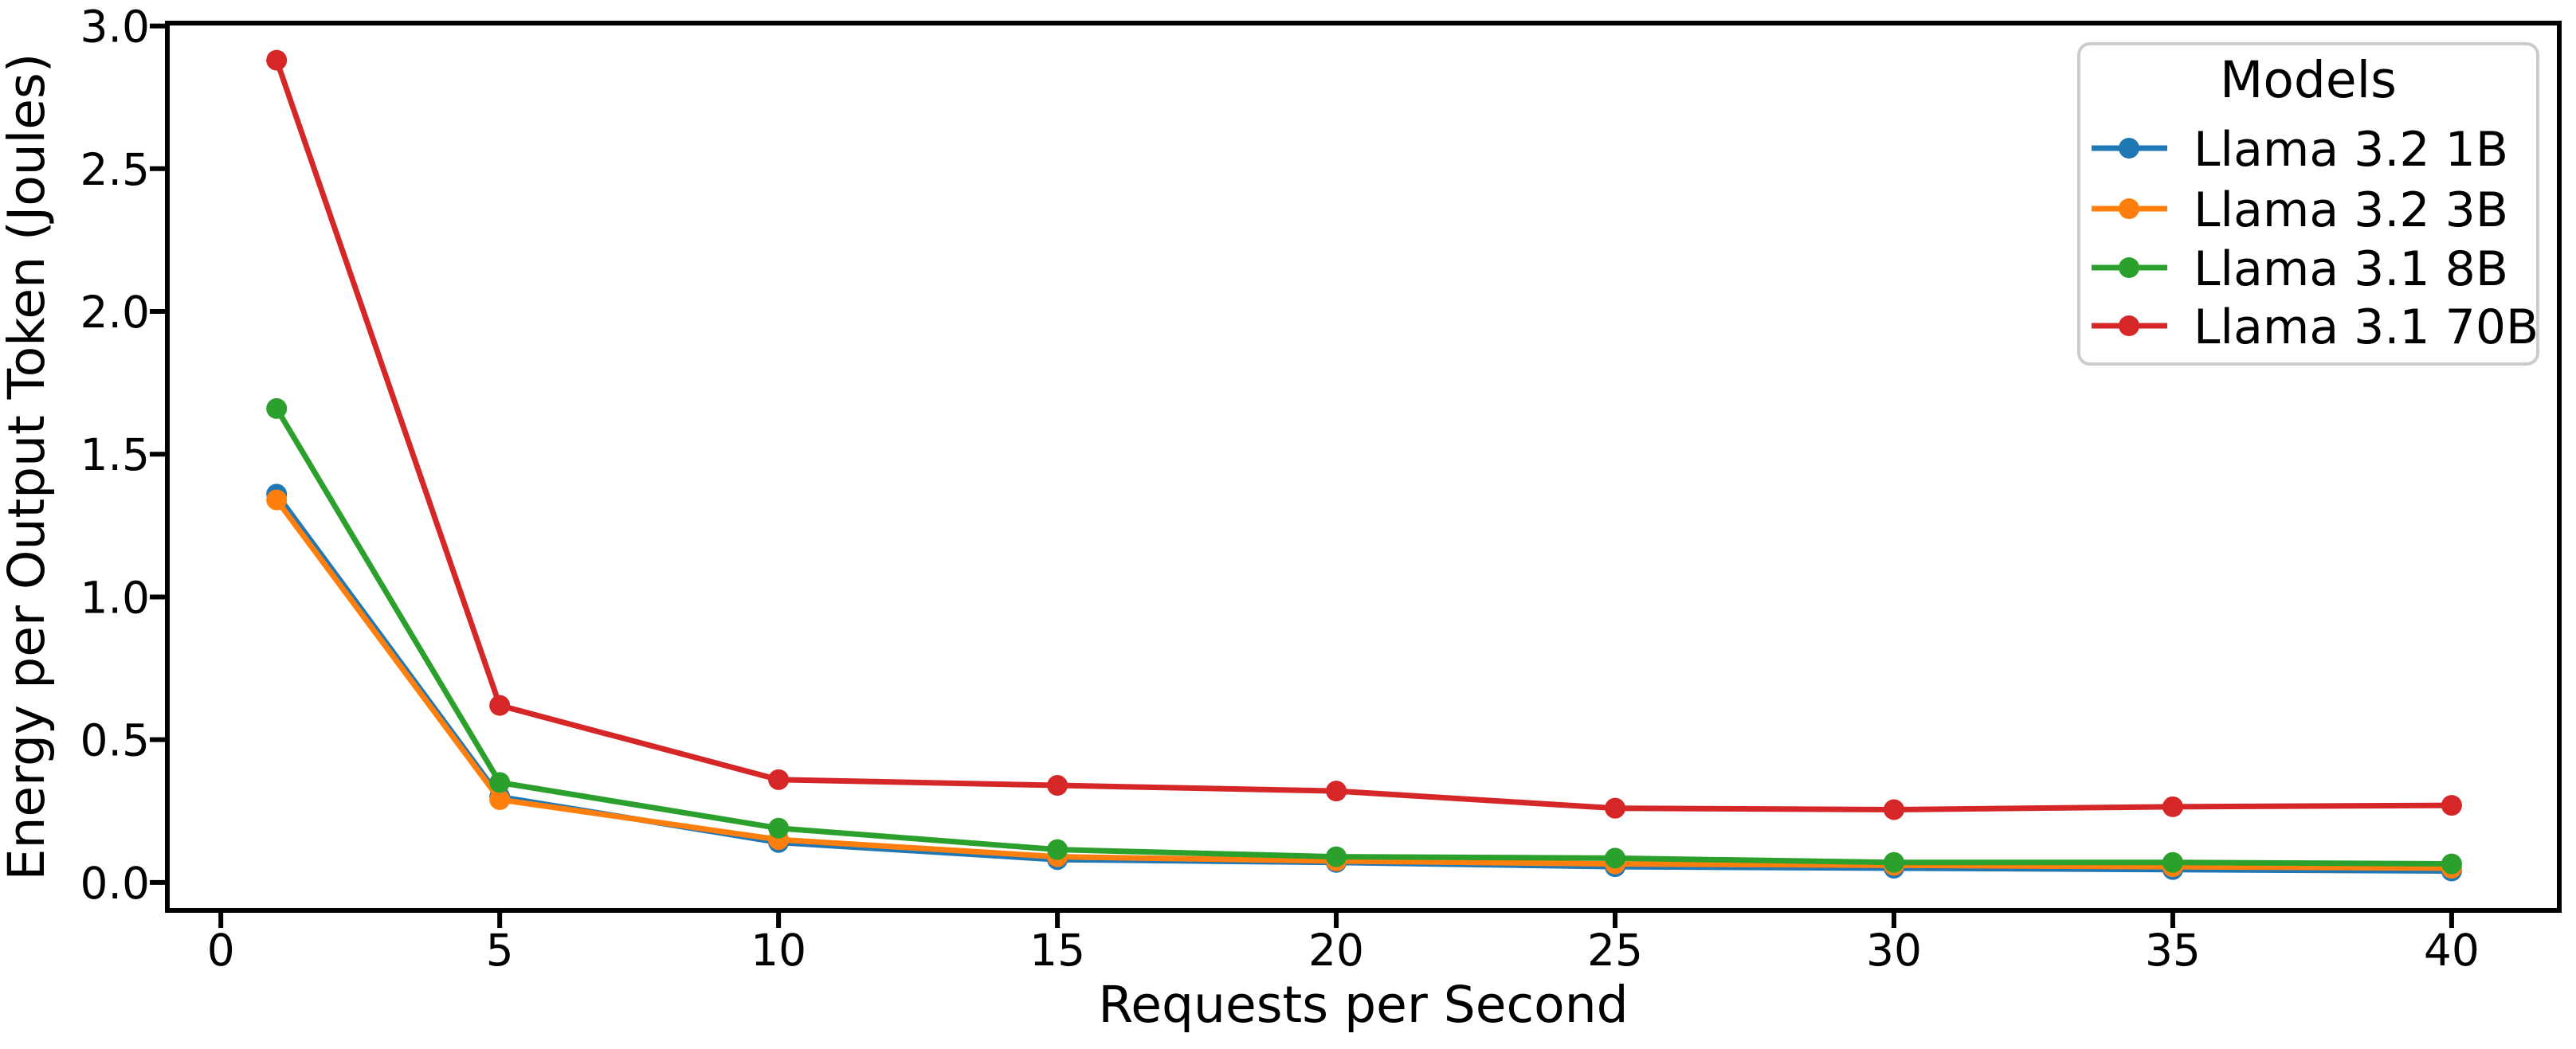  I want to click on legend-item: Llama 3.2 1B, so click(2300, 150).